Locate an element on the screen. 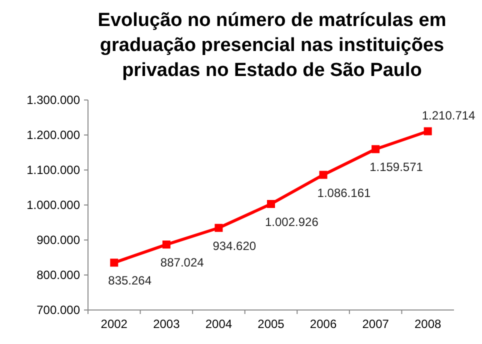  y-tick-label: 1.200.000 is located at coordinates (53, 135).